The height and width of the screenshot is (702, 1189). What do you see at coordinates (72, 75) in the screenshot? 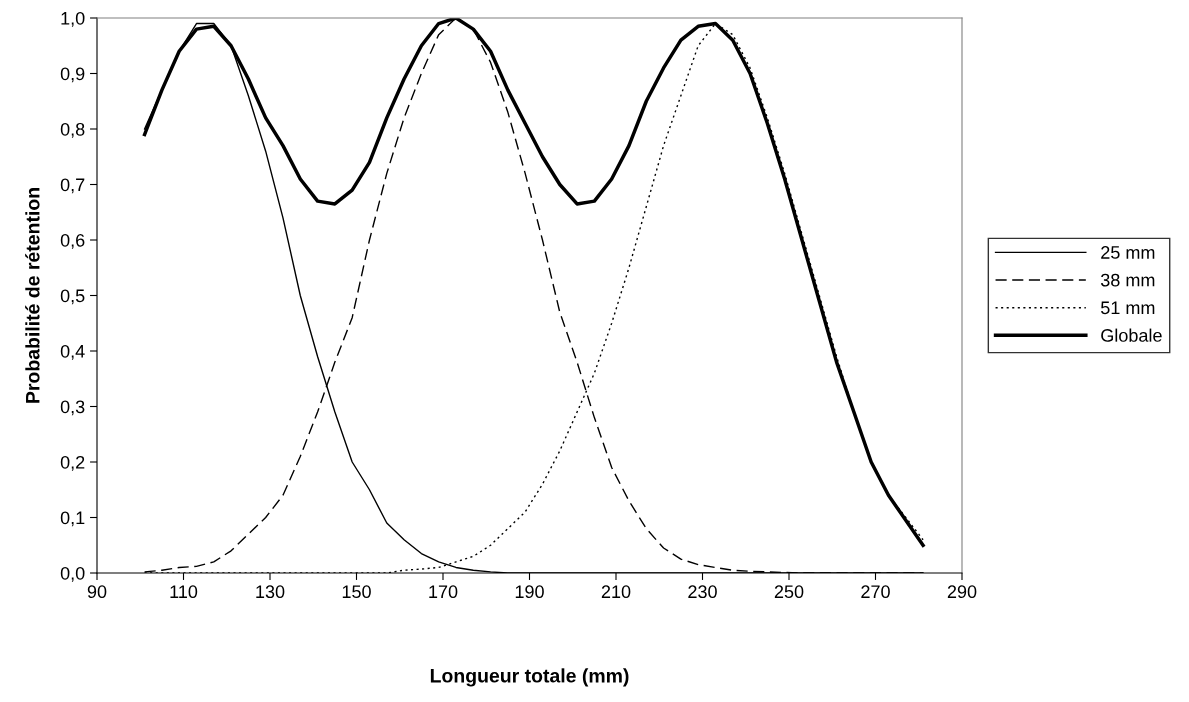
I see `y-tick-label: 0,9` at bounding box center [72, 75].